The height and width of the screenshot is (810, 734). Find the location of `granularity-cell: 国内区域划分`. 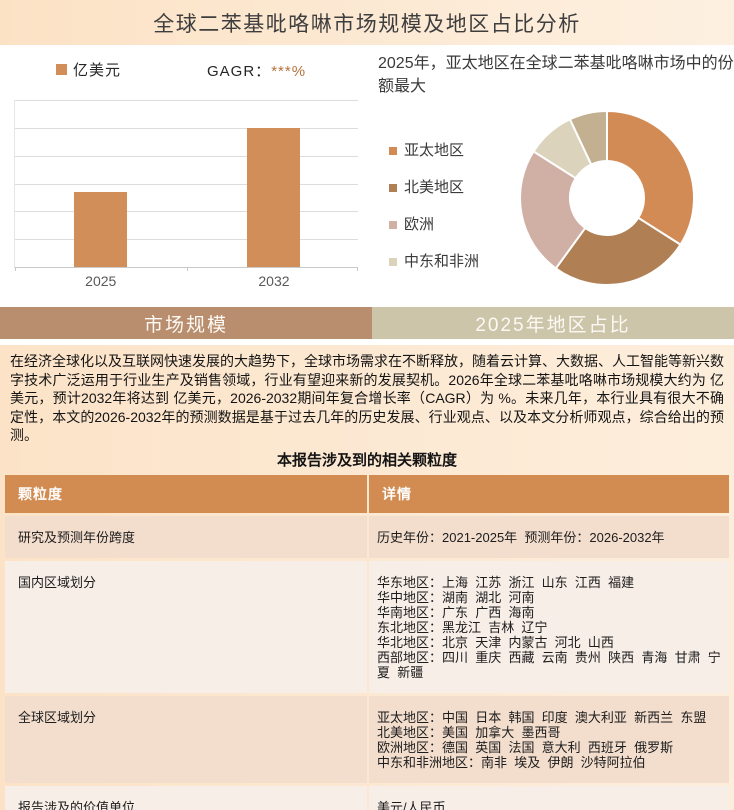

granularity-cell: 国内区域划分 is located at coordinates (186, 626).